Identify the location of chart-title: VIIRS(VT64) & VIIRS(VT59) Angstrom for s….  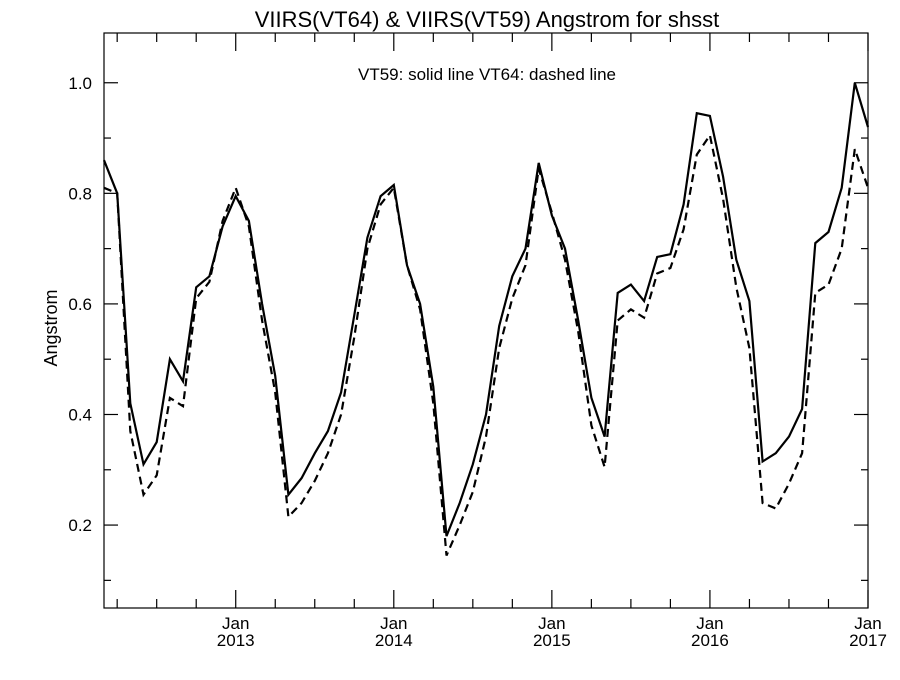
(487, 19).